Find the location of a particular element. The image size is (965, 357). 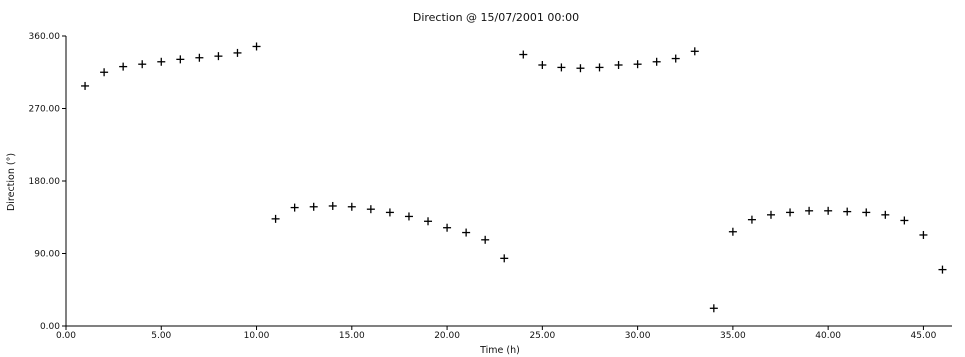

y-tick-label: 0.00 is located at coordinates (50, 327).